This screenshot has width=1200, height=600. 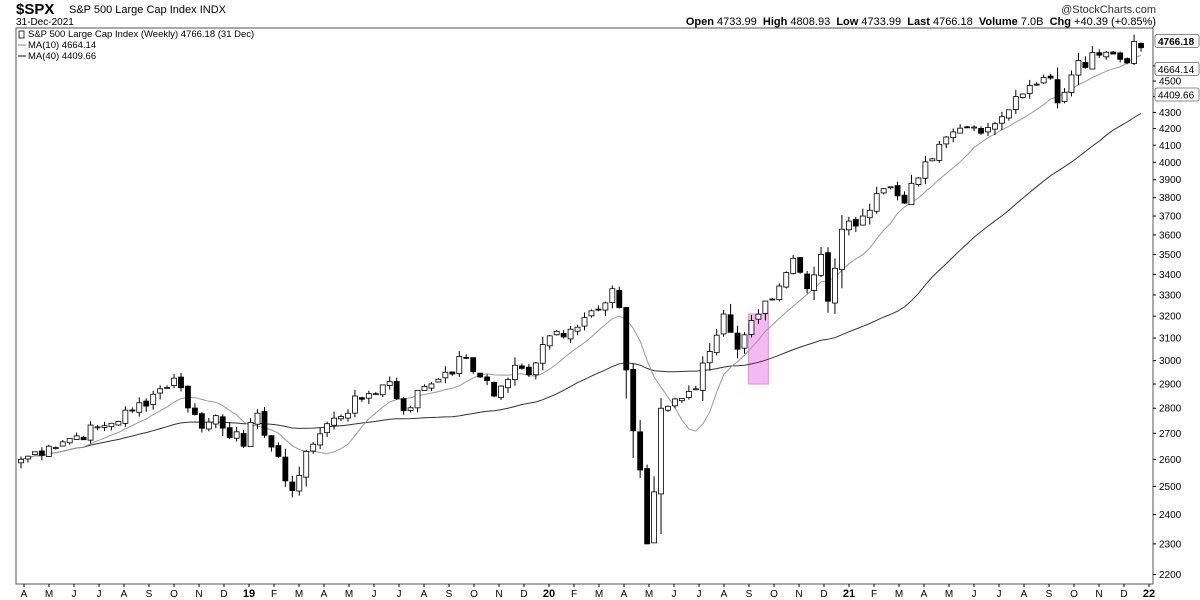 I want to click on last-price-label-box, so click(x=1177, y=41).